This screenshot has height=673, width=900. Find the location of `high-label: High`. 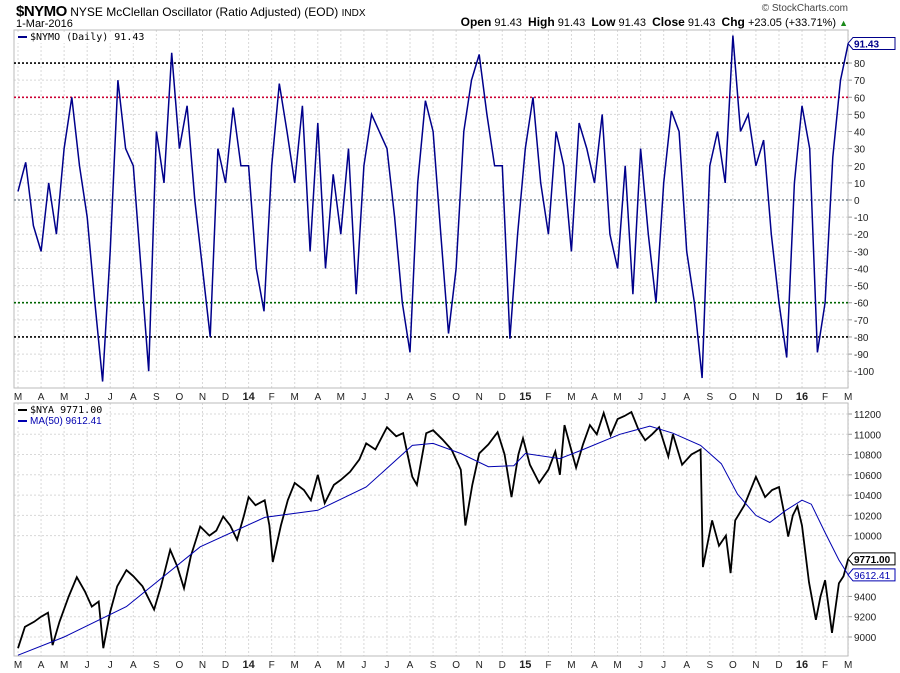

high-label: High is located at coordinates (541, 22).